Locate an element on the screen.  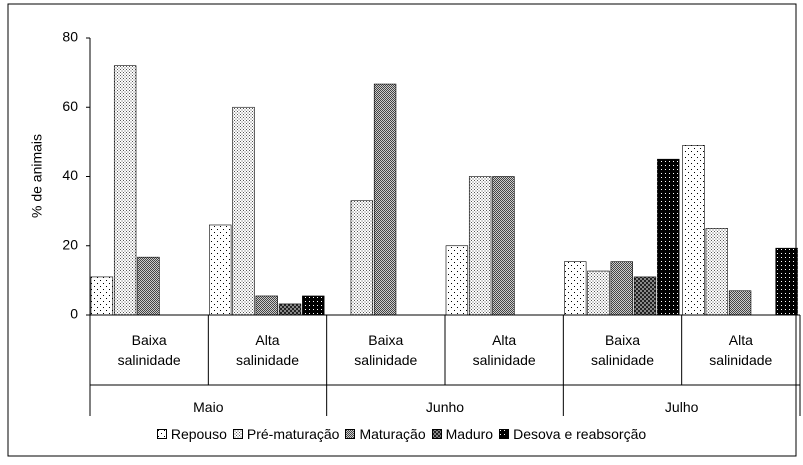
legend-label: Pré-maturação is located at coordinates (293, 434).